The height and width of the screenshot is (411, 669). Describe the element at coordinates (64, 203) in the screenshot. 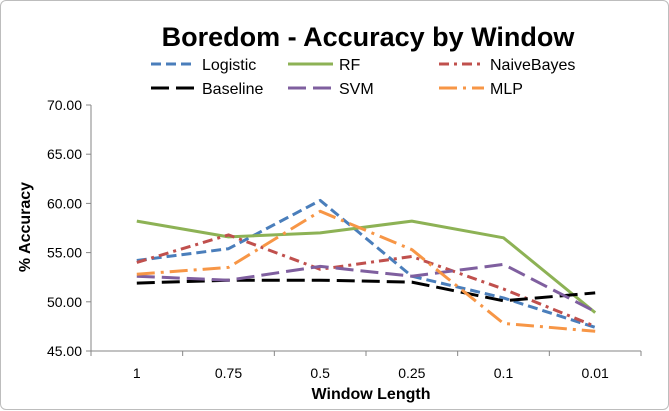

I see `y-tick-label: 60.00` at that location.